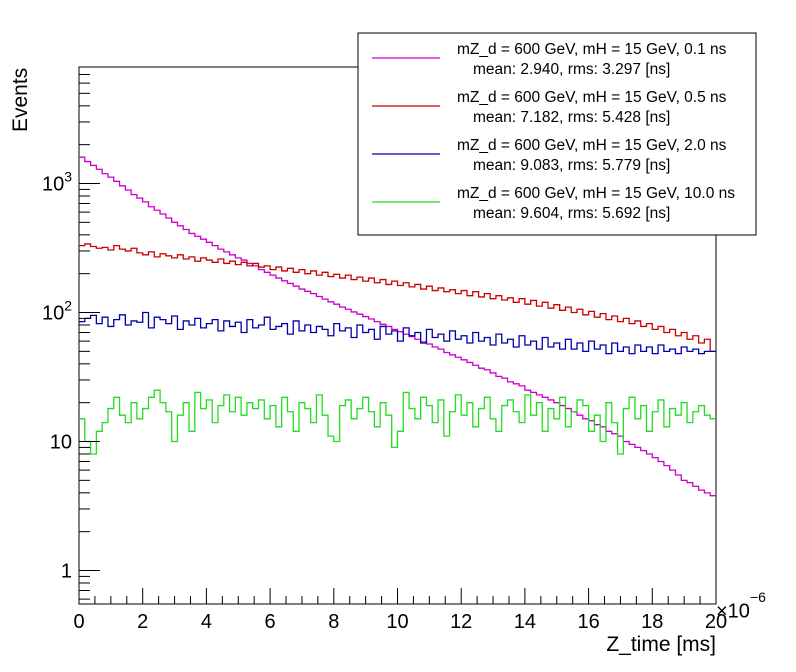 The height and width of the screenshot is (672, 796). What do you see at coordinates (571, 165) in the screenshot?
I see `legend-stats-2: mean: 9.083, rms: 5.779 [ns]` at bounding box center [571, 165].